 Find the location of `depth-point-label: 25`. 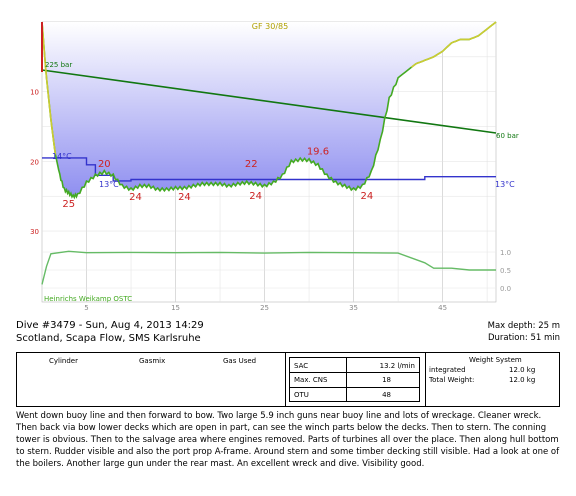

depth-point-label: 25 is located at coordinates (68, 204).